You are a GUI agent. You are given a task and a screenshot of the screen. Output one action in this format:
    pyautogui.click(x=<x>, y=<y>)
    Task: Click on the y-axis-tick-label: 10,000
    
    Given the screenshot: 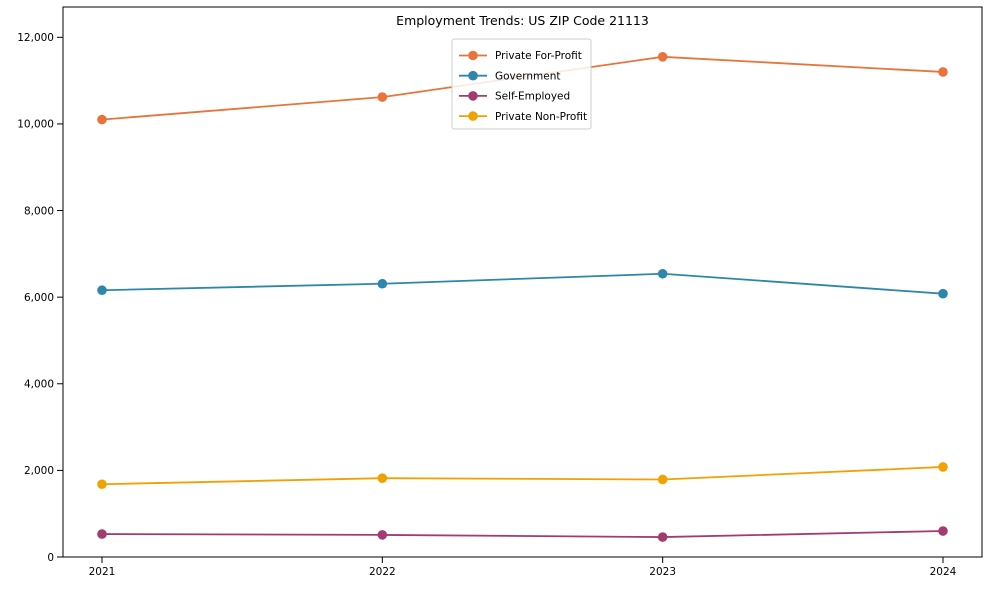 What is the action you would take?
    pyautogui.click(x=35, y=125)
    